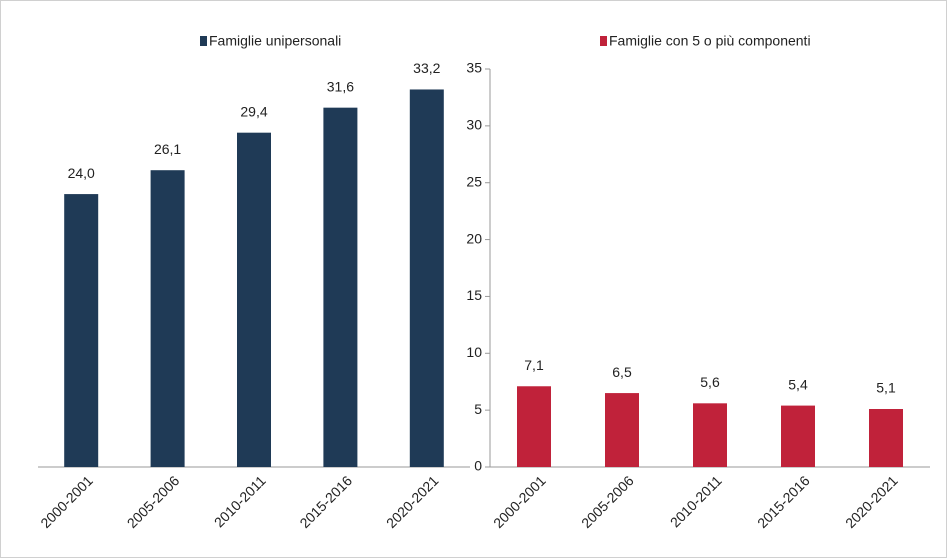 This screenshot has height=558, width=947. Describe the element at coordinates (534, 365) in the screenshot. I see `data-label: 7,1` at that location.